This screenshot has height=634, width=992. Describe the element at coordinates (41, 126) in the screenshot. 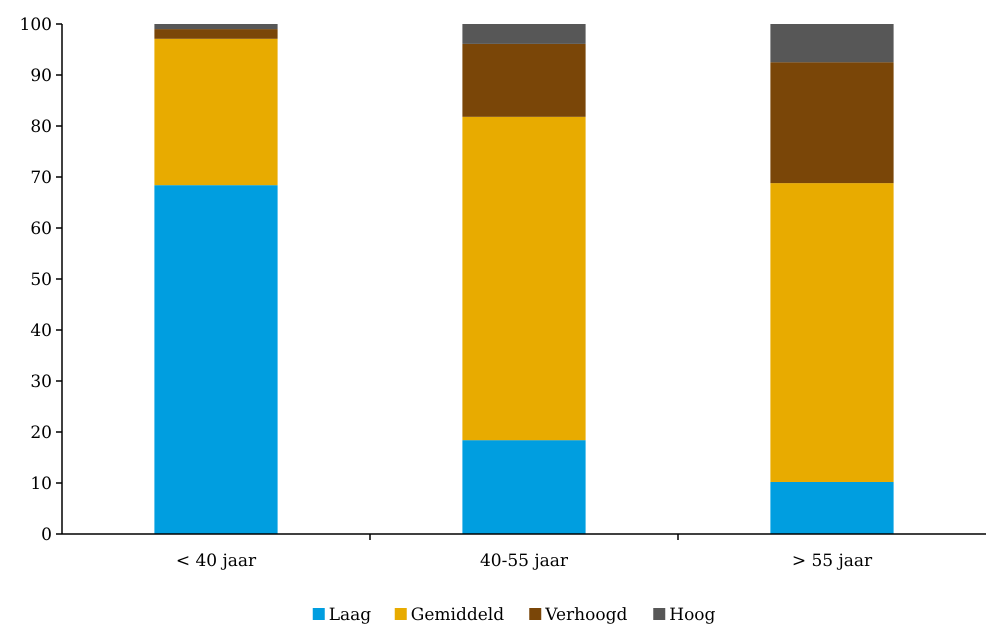

I see `y-tick-label: 80` at that location.